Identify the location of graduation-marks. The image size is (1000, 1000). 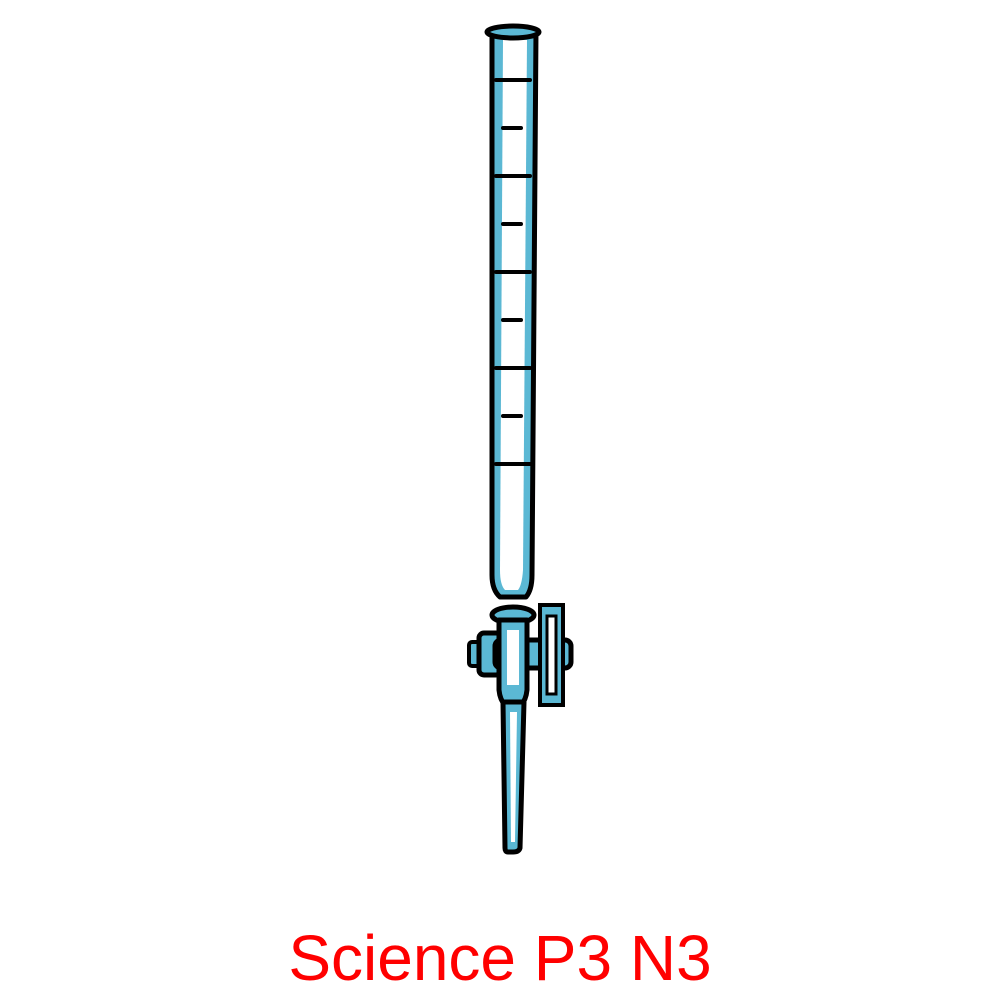
(513, 272).